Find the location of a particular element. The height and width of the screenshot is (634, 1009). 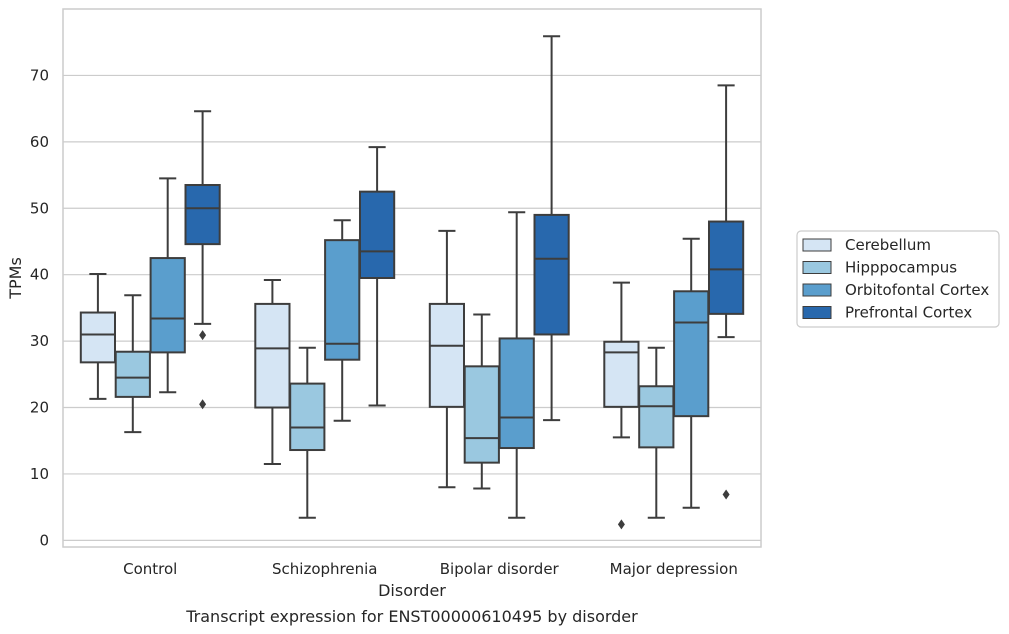

legend-label: Orbitofontal Cortex is located at coordinates (917, 290).